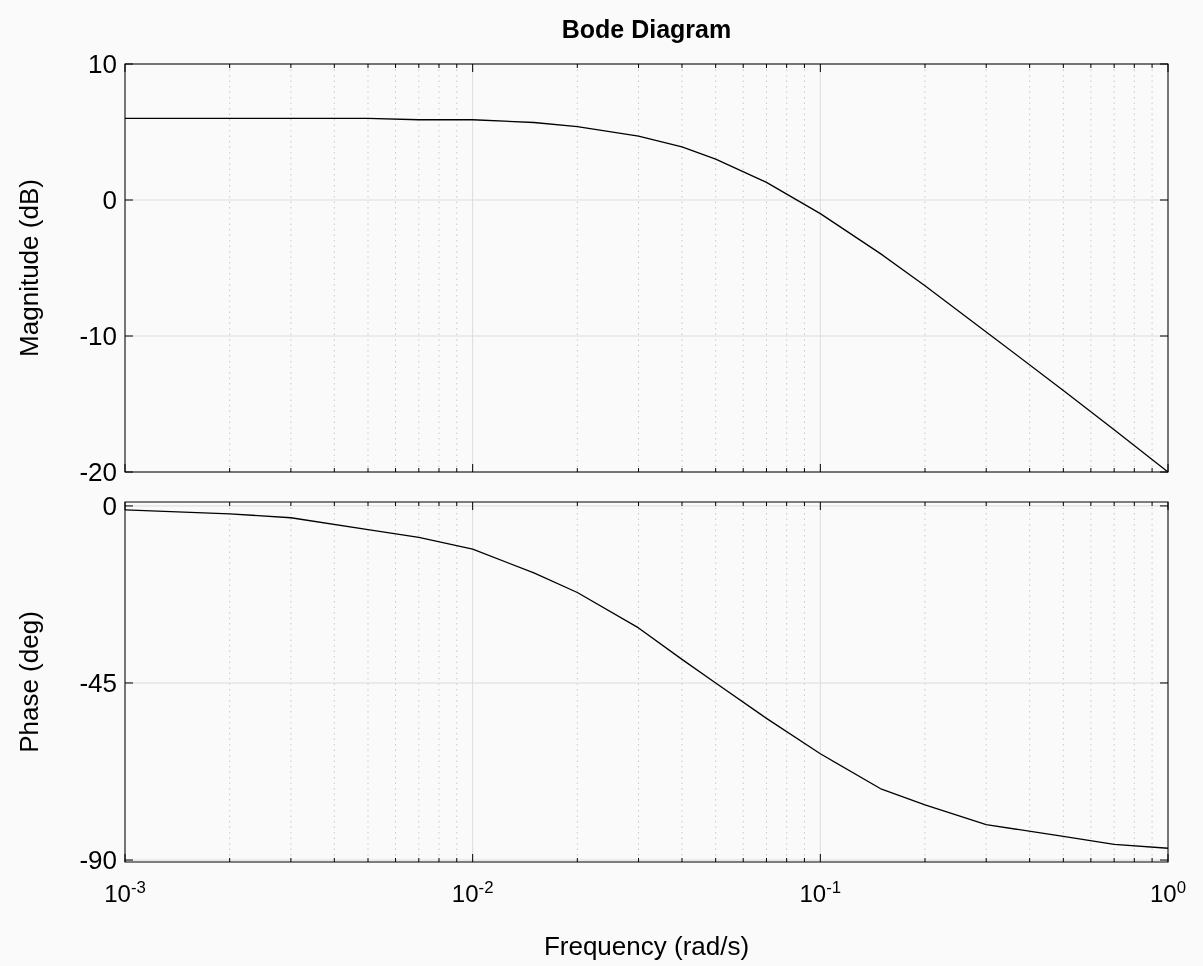 The height and width of the screenshot is (966, 1203). I want to click on y-tick-label: -20, so click(98, 472).